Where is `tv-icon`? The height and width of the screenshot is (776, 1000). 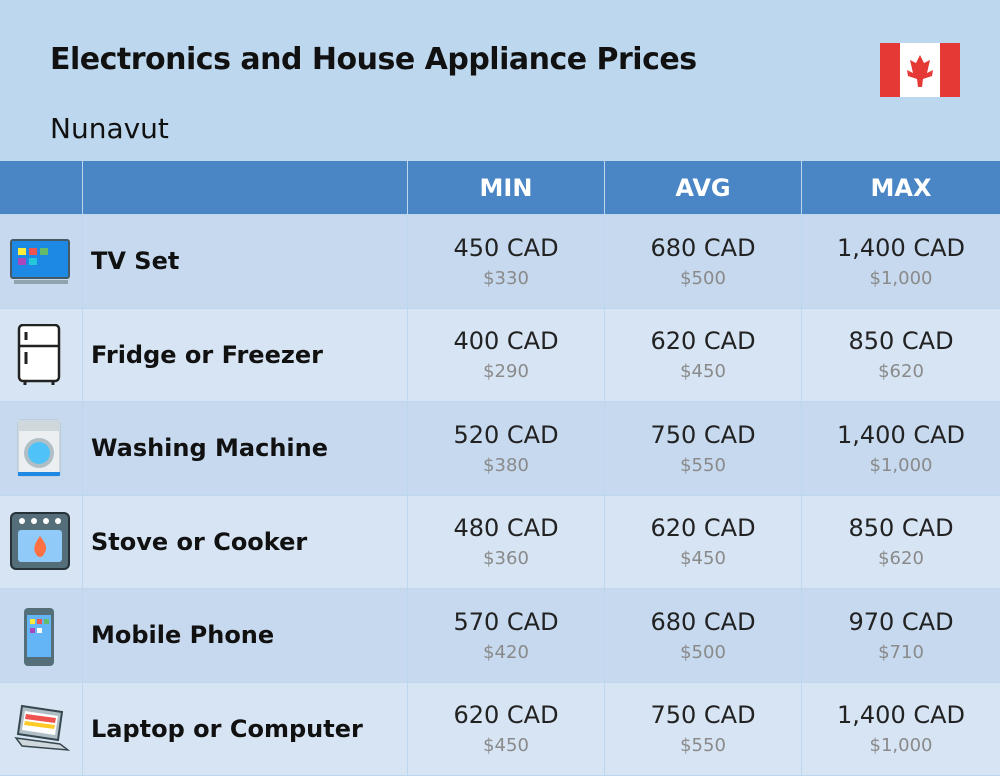
tv-icon is located at coordinates (40, 261).